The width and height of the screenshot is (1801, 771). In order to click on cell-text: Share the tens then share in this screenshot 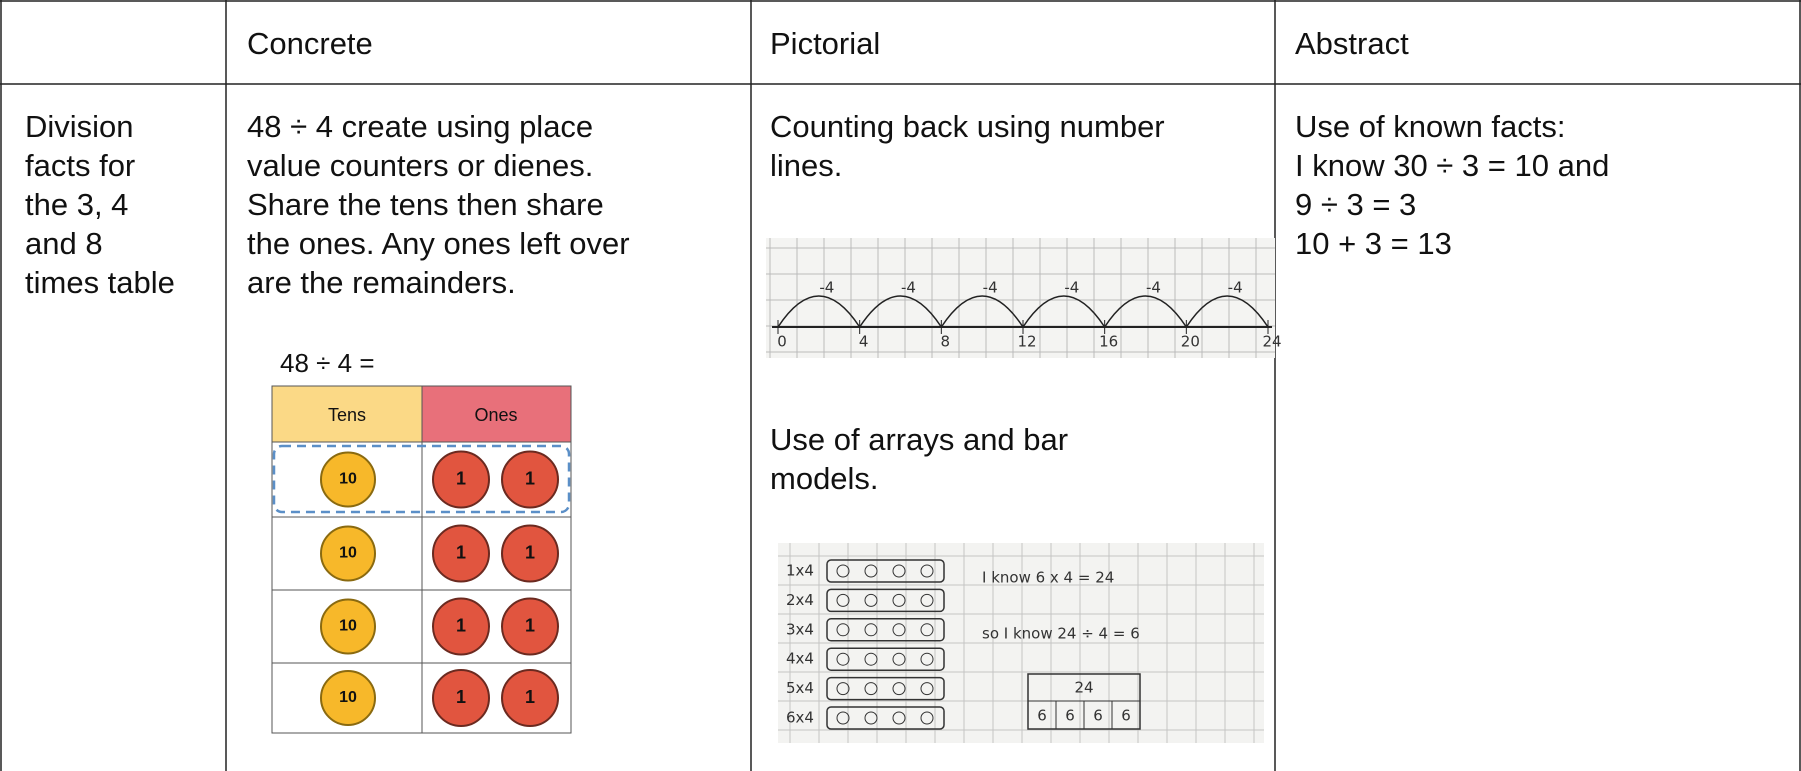, I will do `click(425, 204)`.